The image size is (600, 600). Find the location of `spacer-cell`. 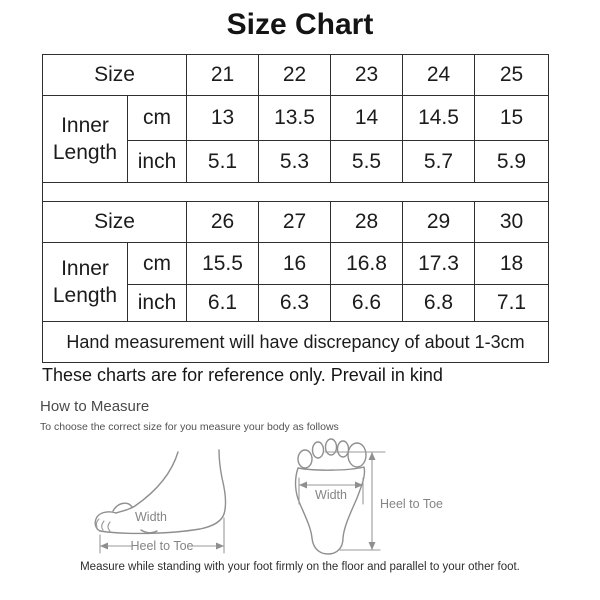

spacer-cell is located at coordinates (295, 192).